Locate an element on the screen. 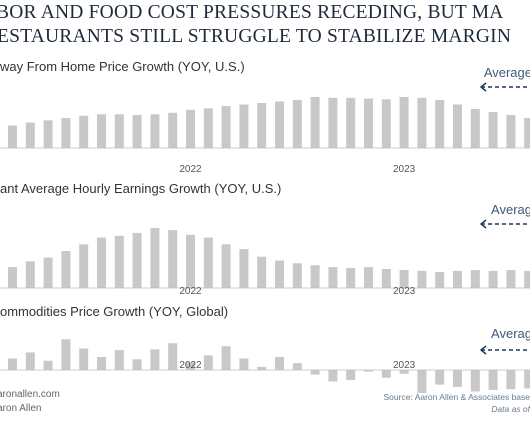  panel-1-title: way From Home Price Growth (YOY, U.S.) is located at coordinates (122, 66).